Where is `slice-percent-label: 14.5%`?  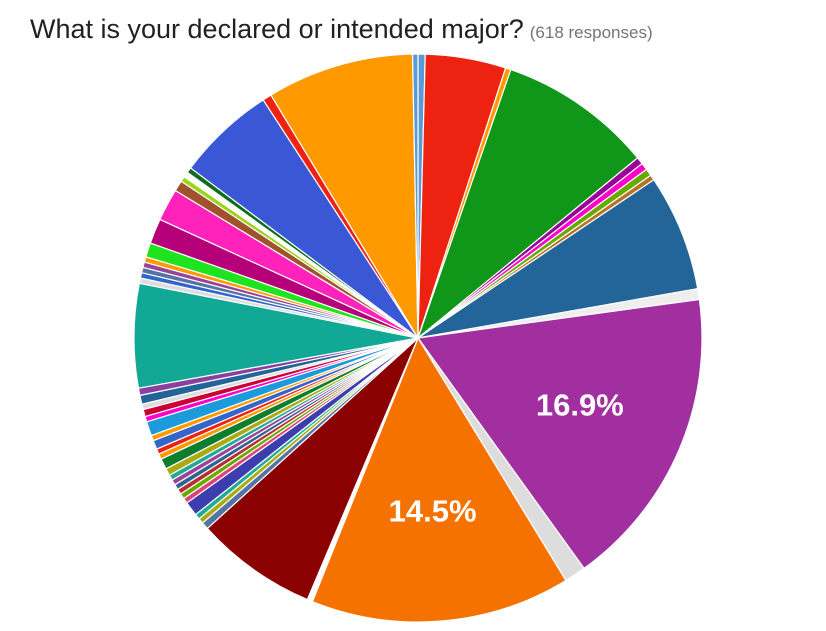 slice-percent-label: 14.5% is located at coordinates (433, 511).